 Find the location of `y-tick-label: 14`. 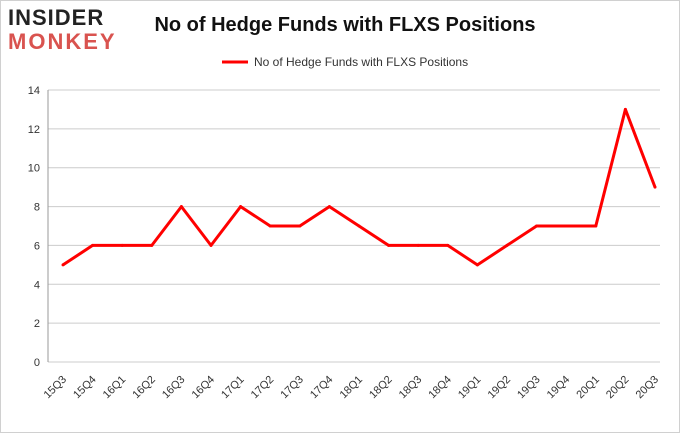

y-tick-label: 14 is located at coordinates (34, 91).